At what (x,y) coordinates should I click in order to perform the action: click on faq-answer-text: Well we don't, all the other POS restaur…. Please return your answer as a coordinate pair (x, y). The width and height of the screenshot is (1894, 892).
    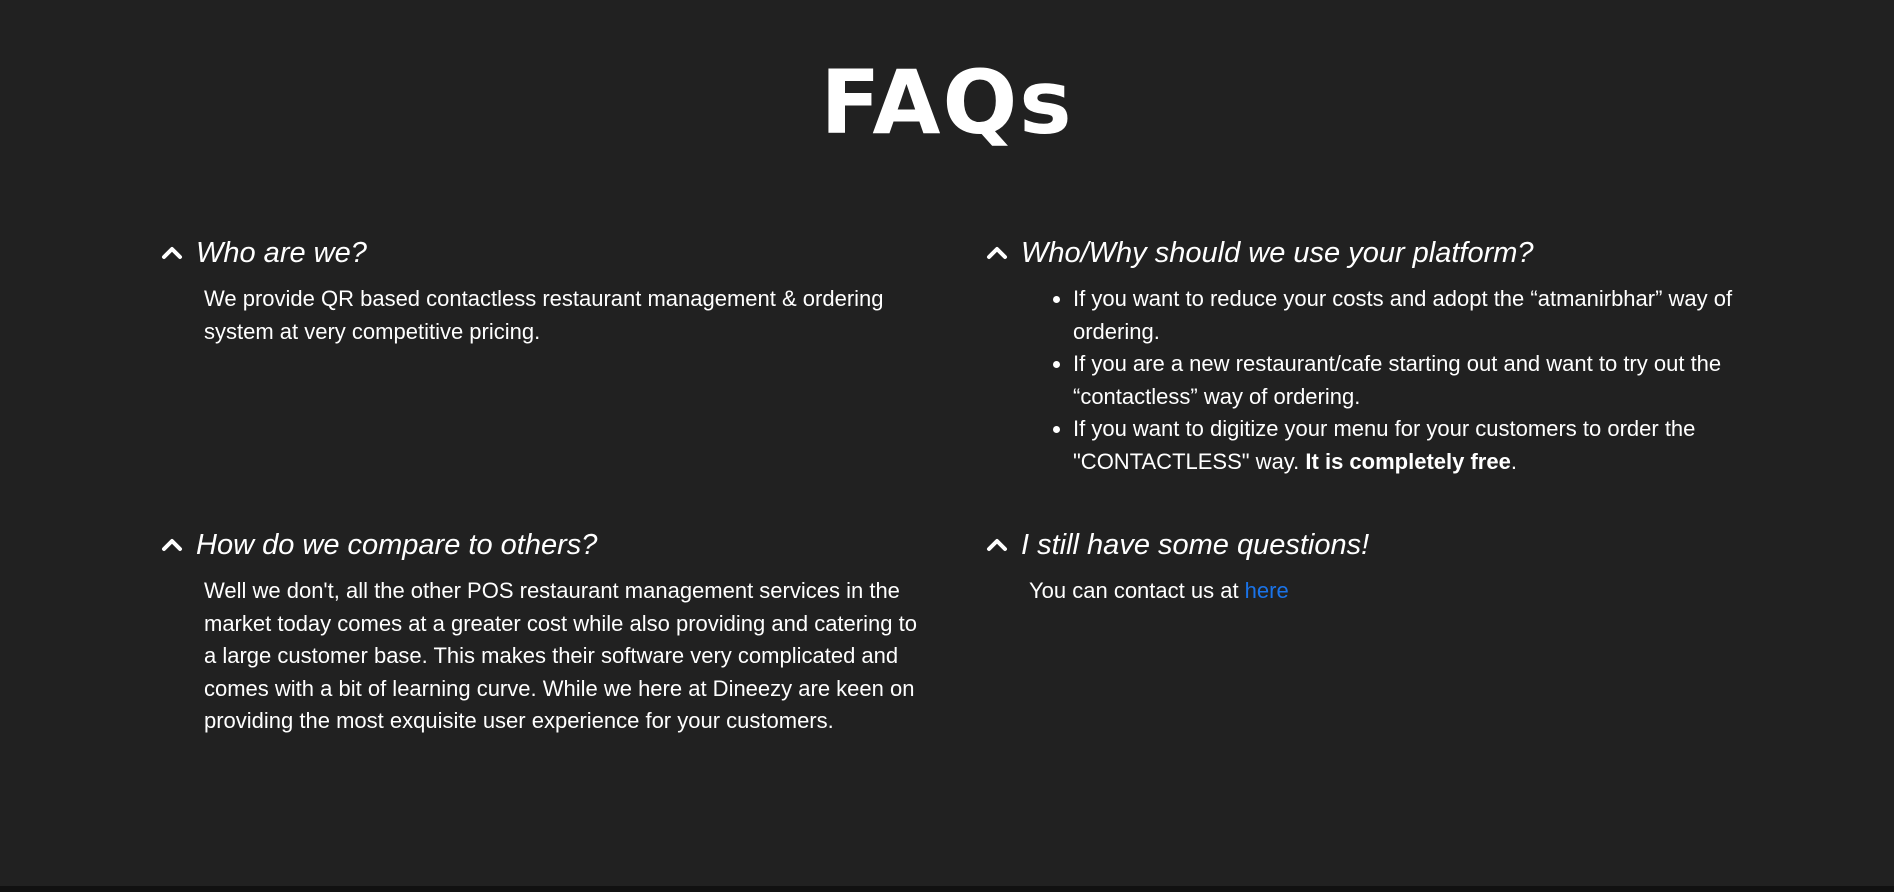
    Looking at the image, I should click on (560, 655).